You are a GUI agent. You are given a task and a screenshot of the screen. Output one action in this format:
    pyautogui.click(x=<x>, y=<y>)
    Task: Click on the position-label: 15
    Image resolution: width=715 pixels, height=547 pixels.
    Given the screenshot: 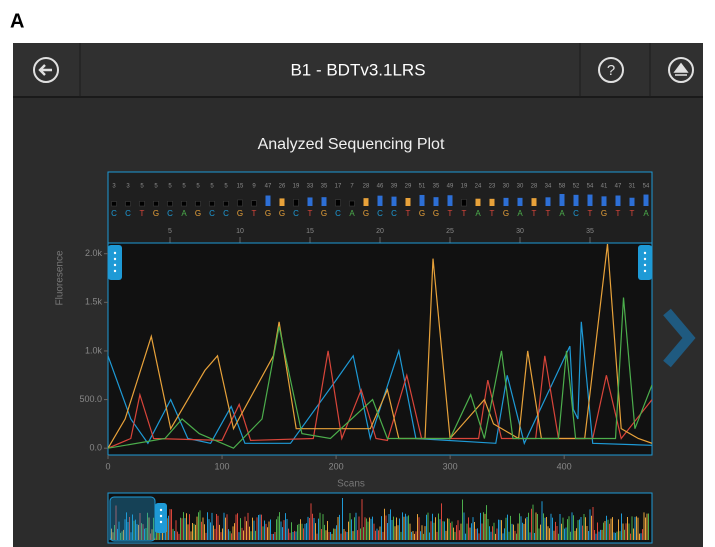 What is the action you would take?
    pyautogui.click(x=310, y=231)
    